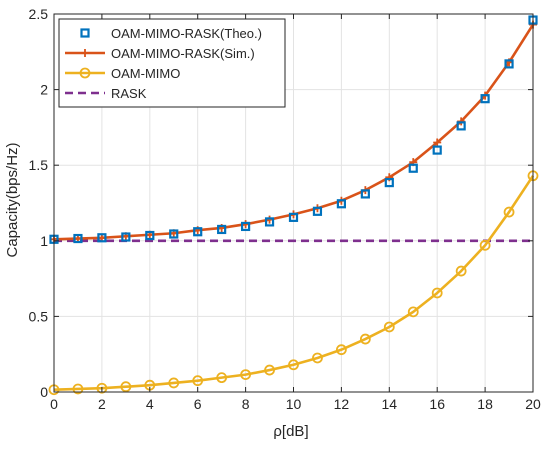  I want to click on legend-item: OAM-MIMO-RASK(Theo.), so click(171, 33).